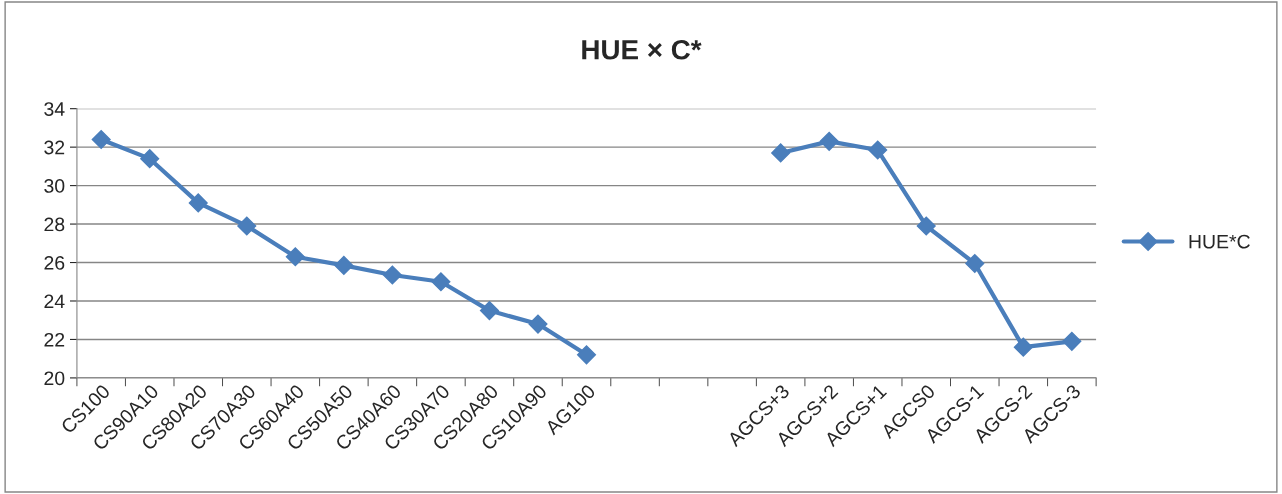 This screenshot has height=494, width=1282. Describe the element at coordinates (642, 49) in the screenshot. I see `chart-title: HUE × C*` at that location.